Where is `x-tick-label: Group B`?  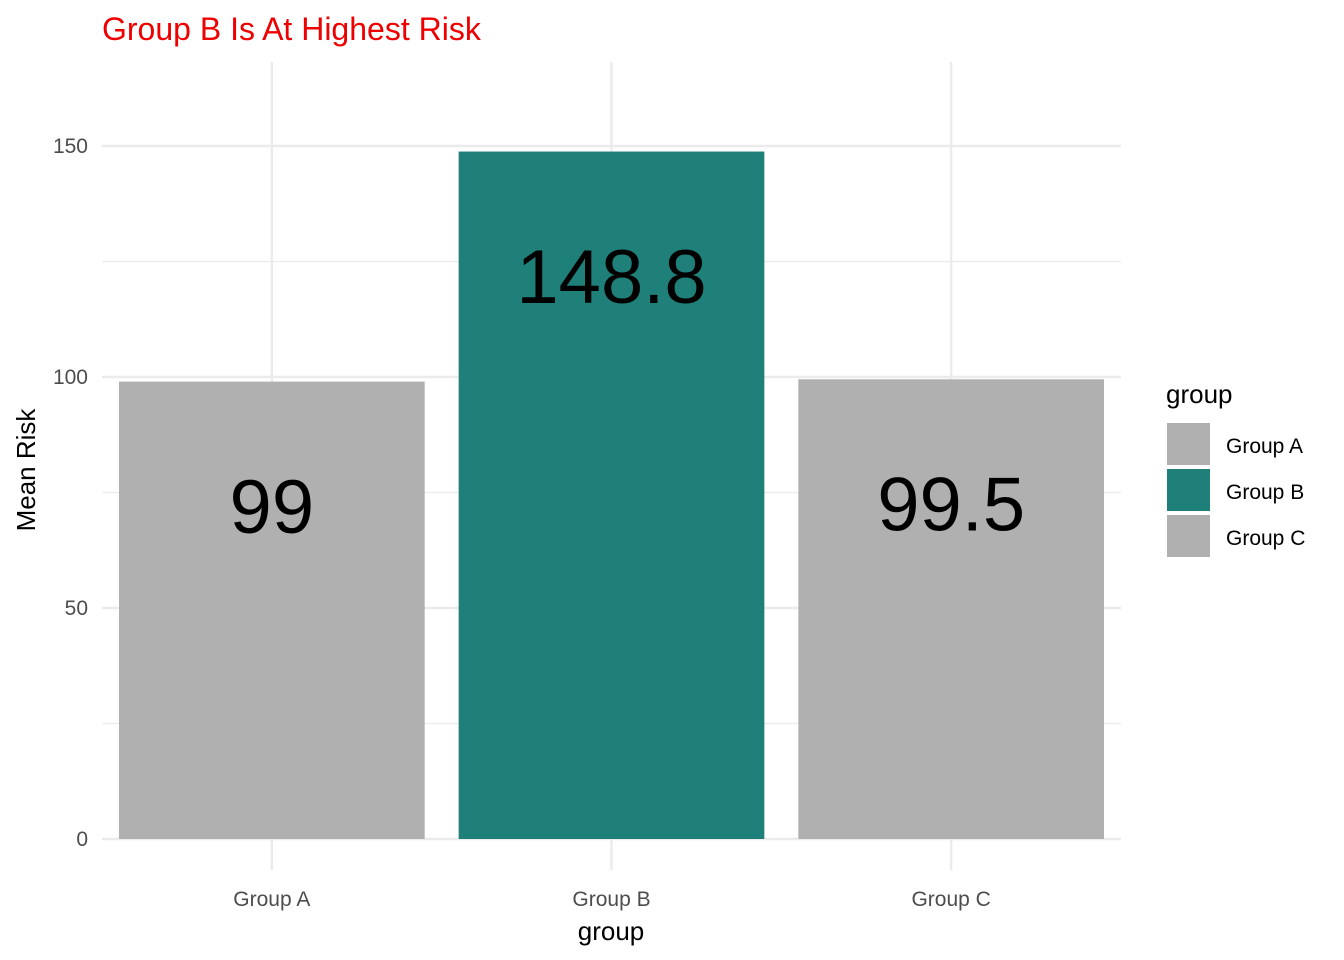 x-tick-label: Group B is located at coordinates (611, 899).